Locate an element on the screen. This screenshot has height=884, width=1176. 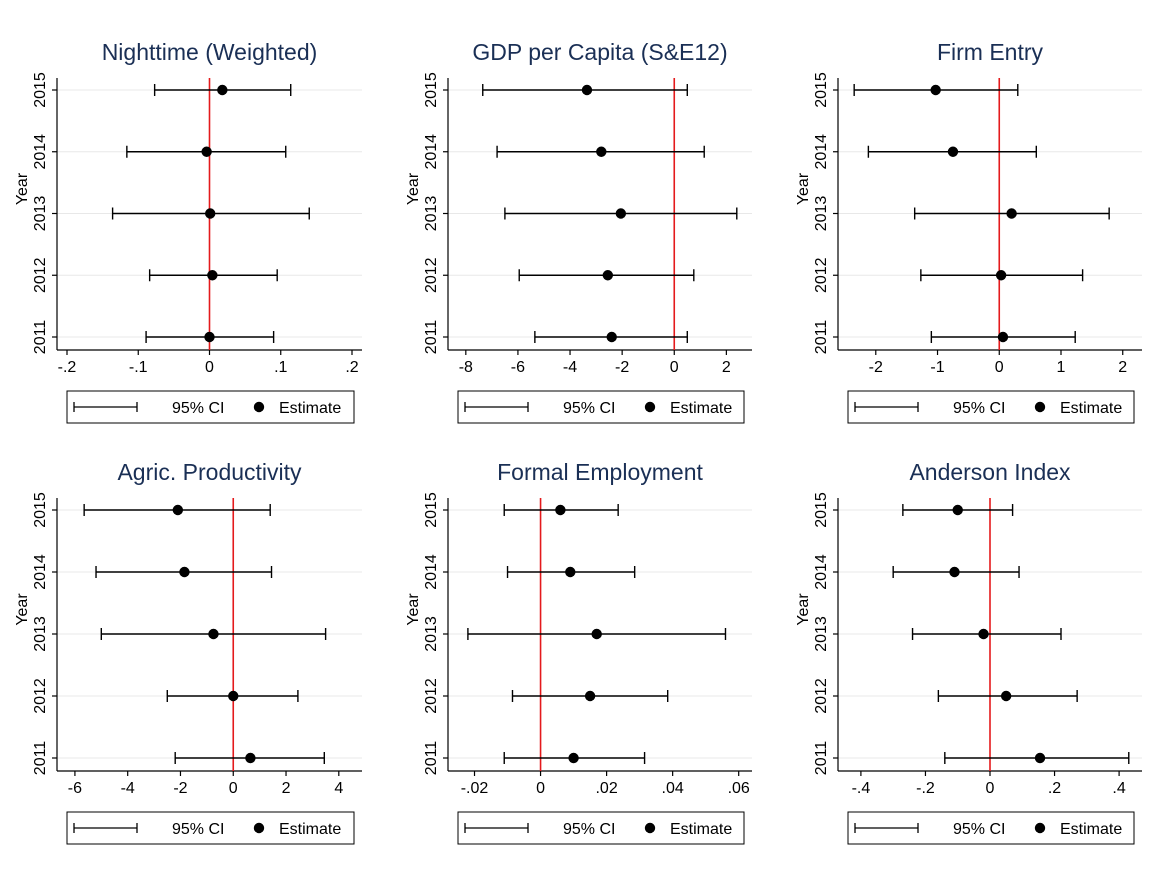
x-tick-label: -1 is located at coordinates (937, 367).